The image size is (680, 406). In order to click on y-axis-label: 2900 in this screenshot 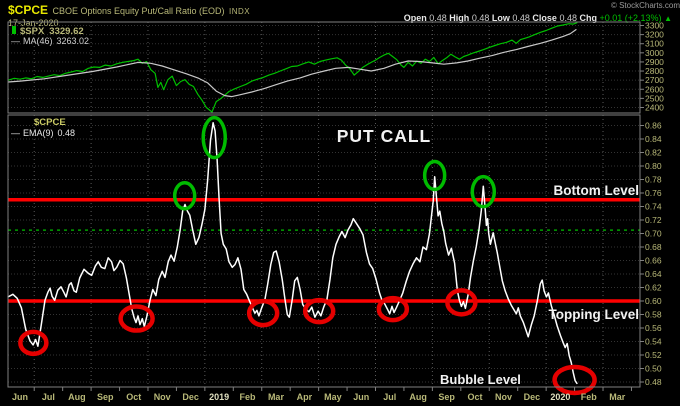, I will do `click(654, 62)`.